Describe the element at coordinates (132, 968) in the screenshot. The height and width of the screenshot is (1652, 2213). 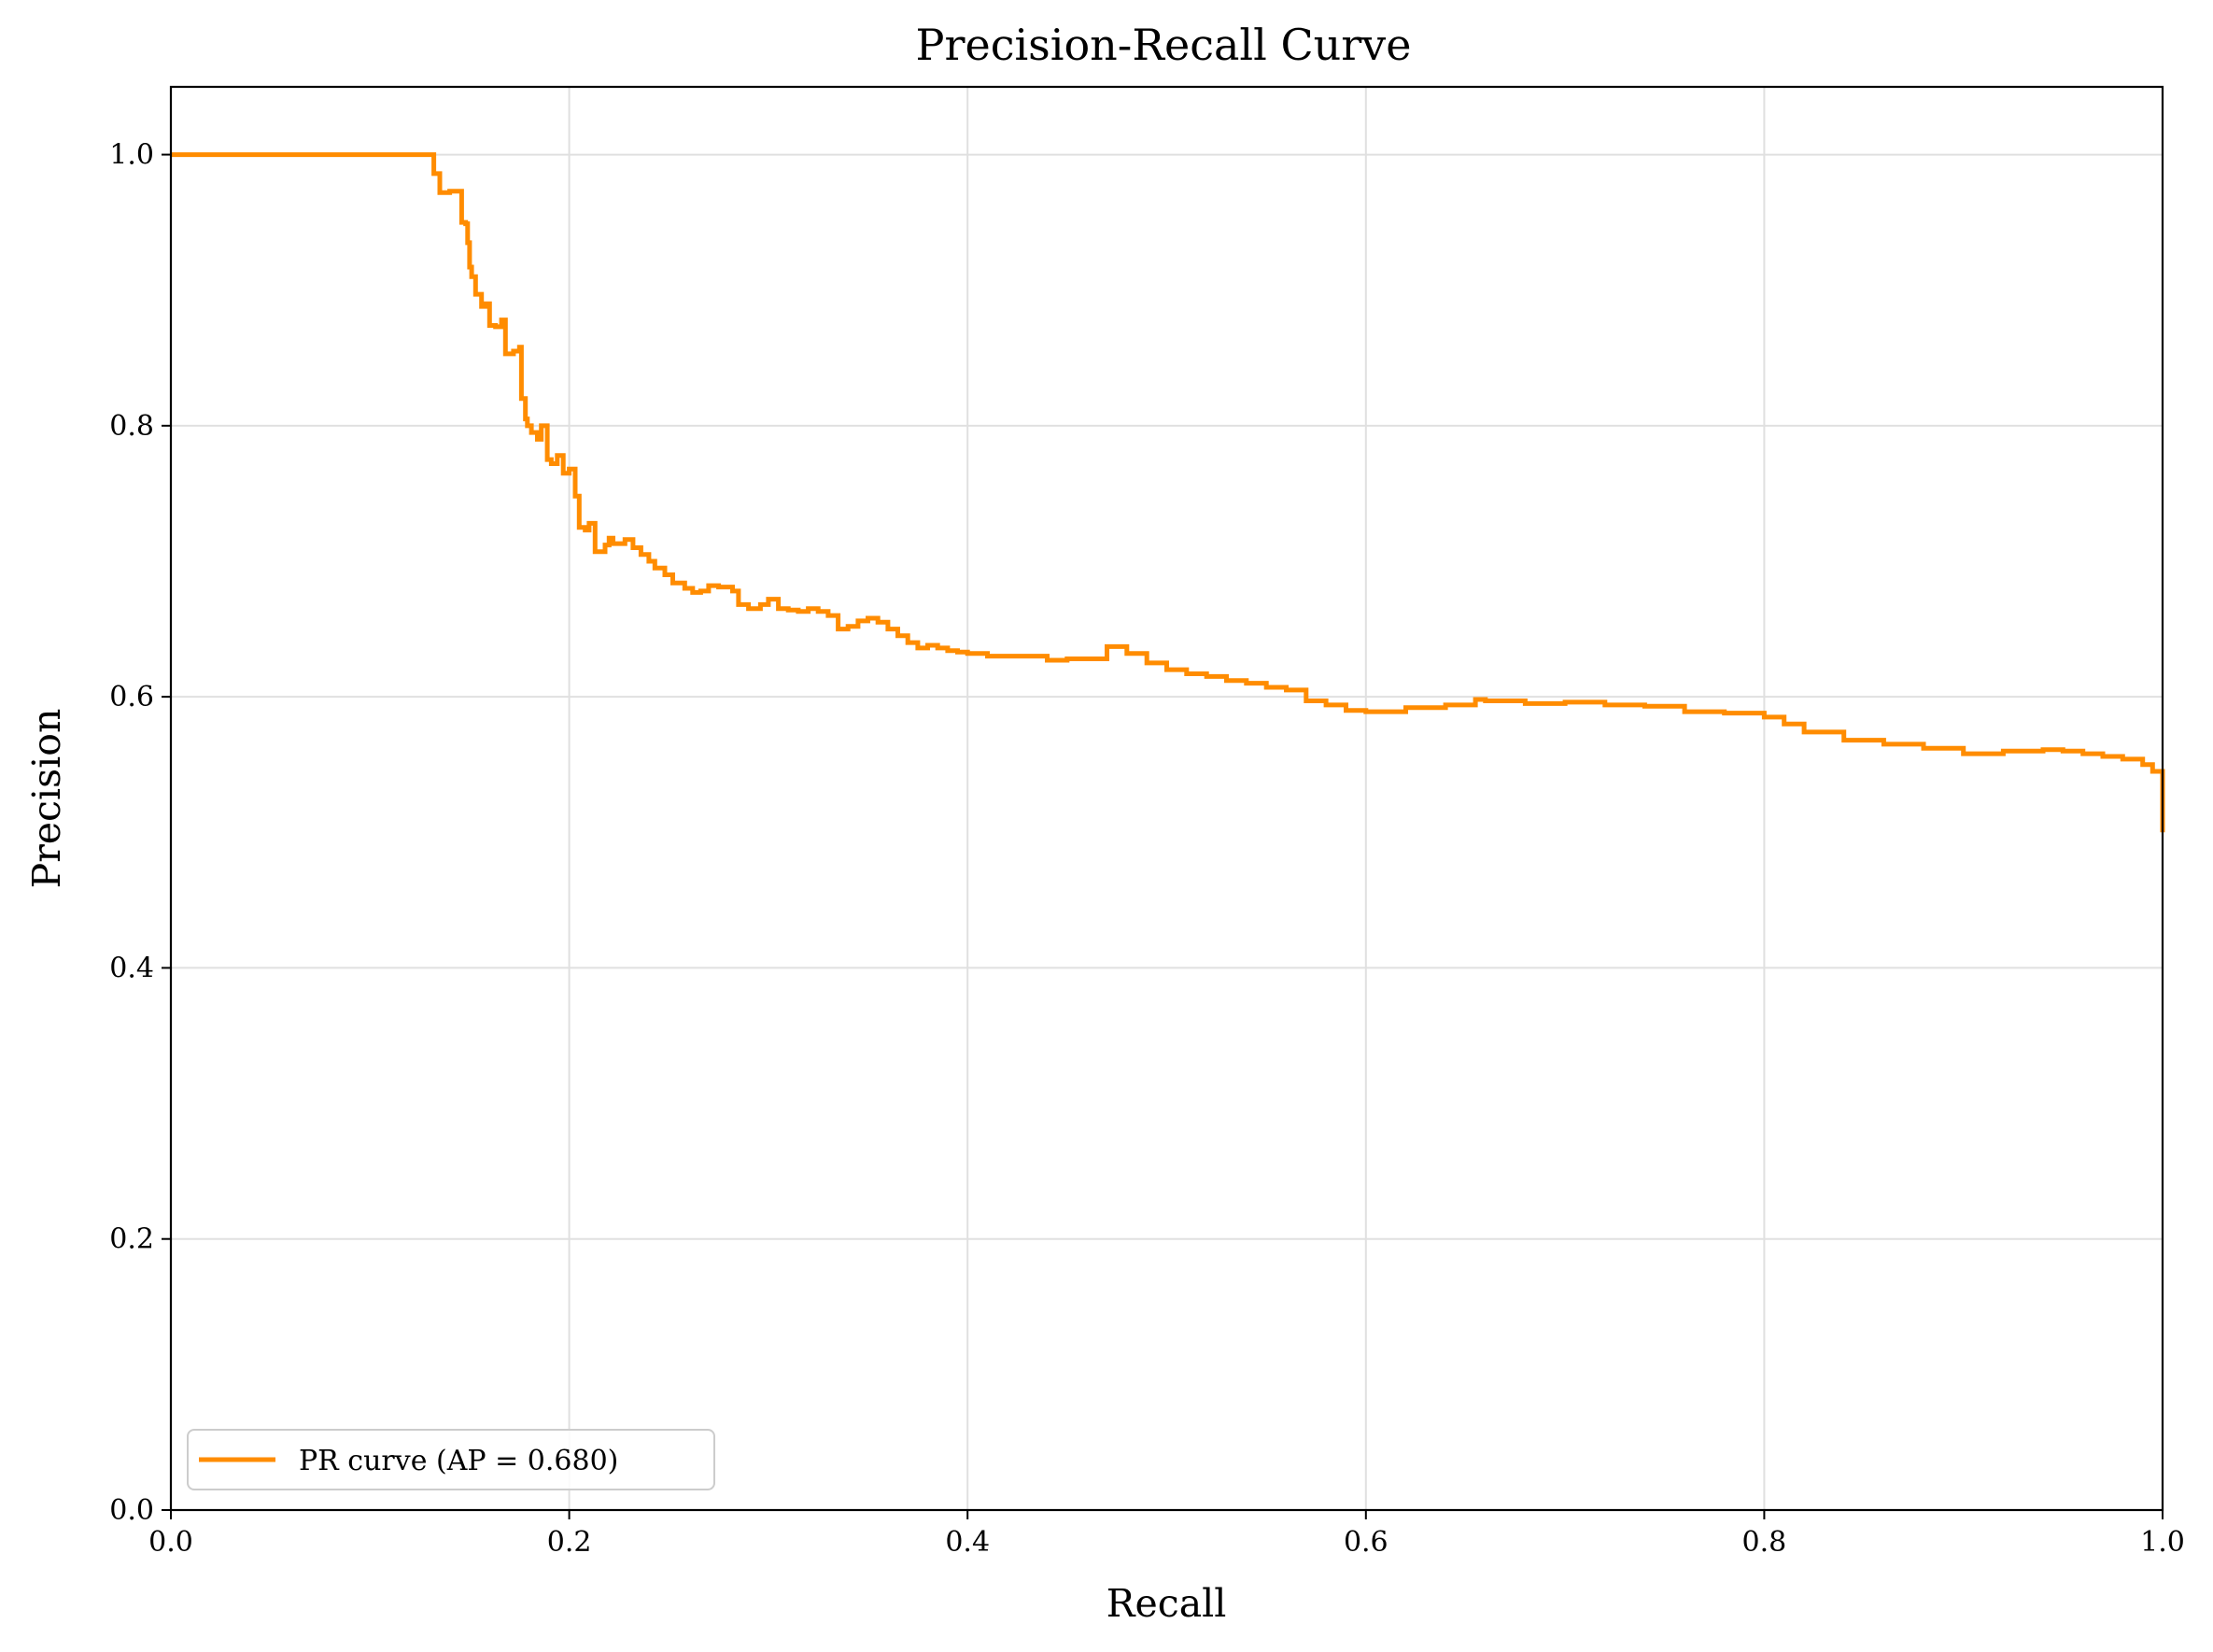
I see `y-tick-label: 0.4` at that location.